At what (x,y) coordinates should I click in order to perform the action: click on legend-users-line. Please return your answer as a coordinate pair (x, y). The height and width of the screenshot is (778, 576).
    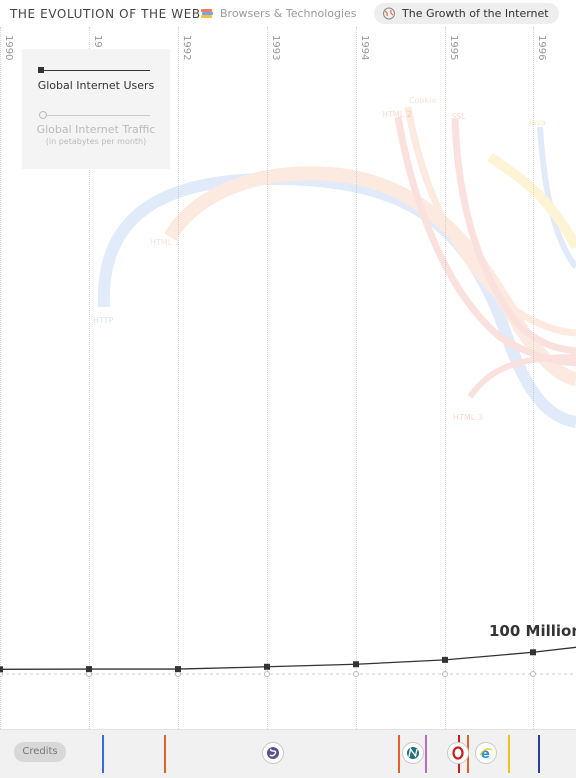
    Looking at the image, I should click on (95, 70).